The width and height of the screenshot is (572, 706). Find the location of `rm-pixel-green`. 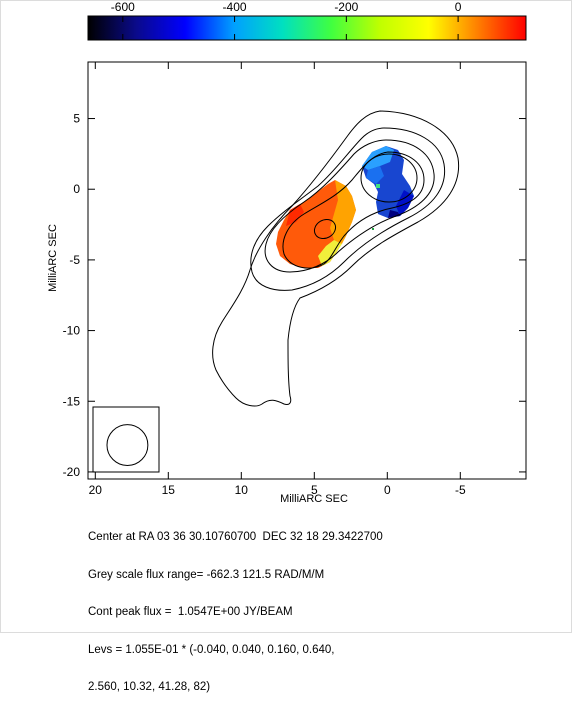

rm-pixel-green is located at coordinates (378, 186).